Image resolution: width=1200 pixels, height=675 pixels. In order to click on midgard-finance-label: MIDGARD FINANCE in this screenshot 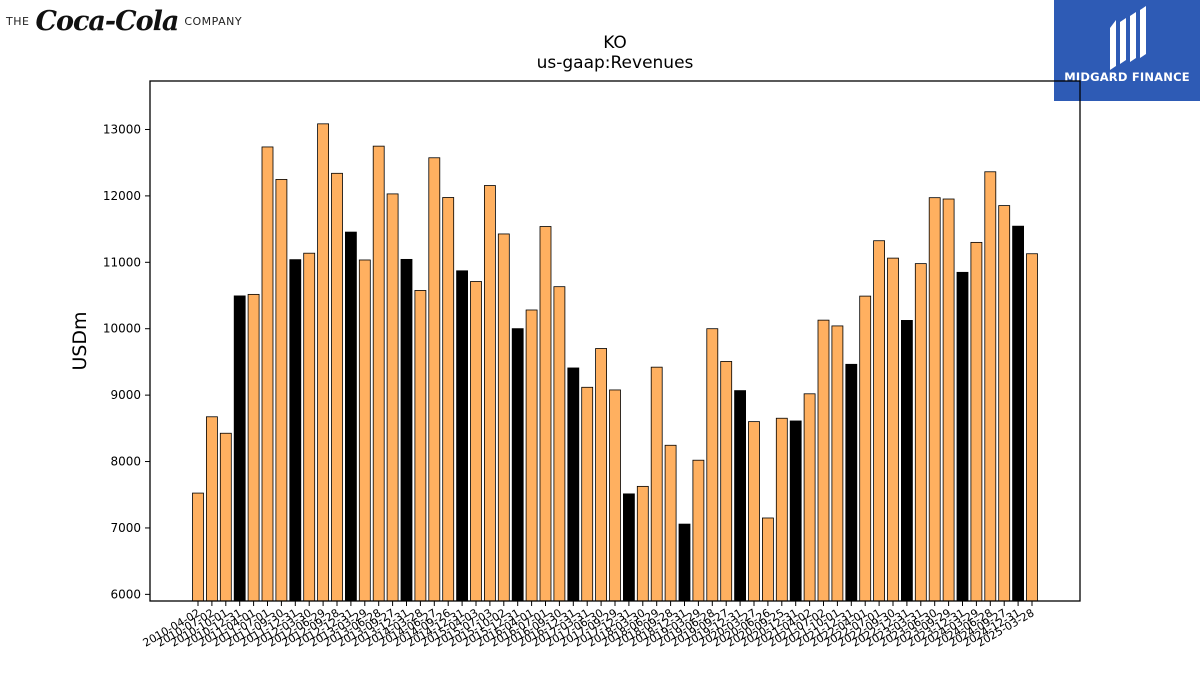, I will do `click(1127, 77)`.